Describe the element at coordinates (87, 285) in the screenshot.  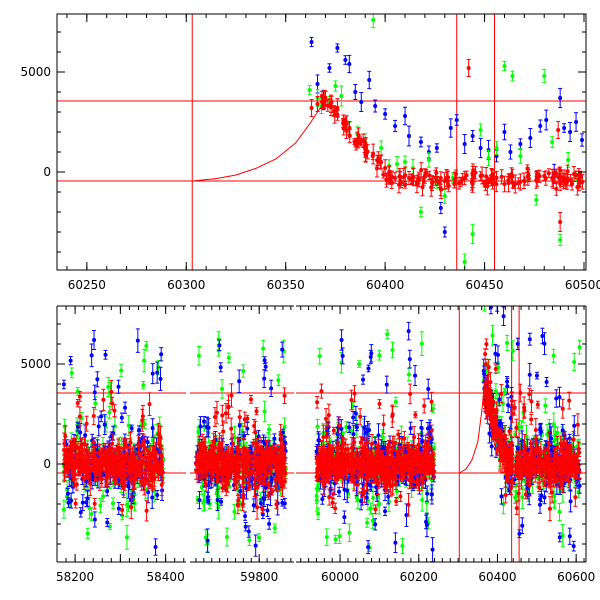
I see `x-tick-label: 60250` at that location.